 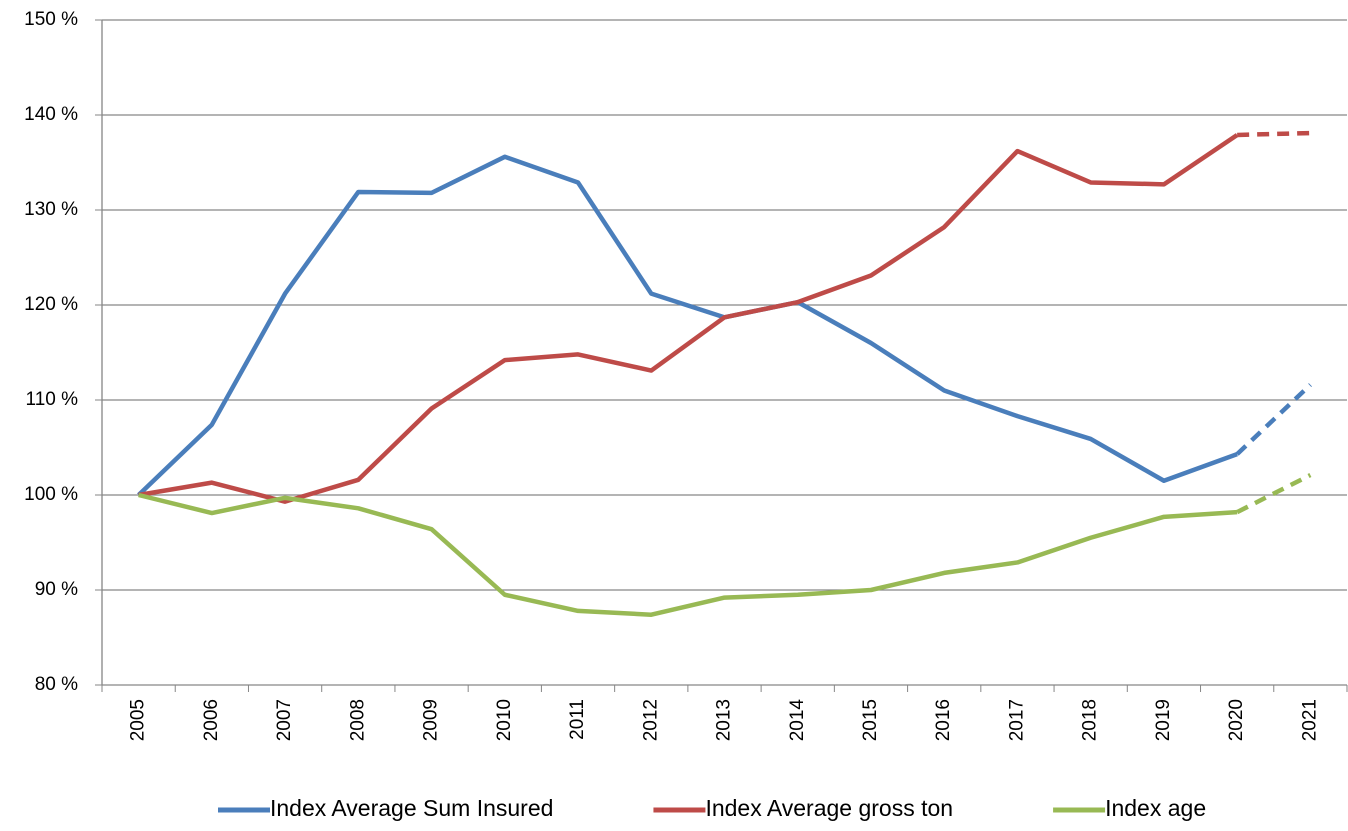 I want to click on x-tick-label: 2012, so click(x=650, y=720).